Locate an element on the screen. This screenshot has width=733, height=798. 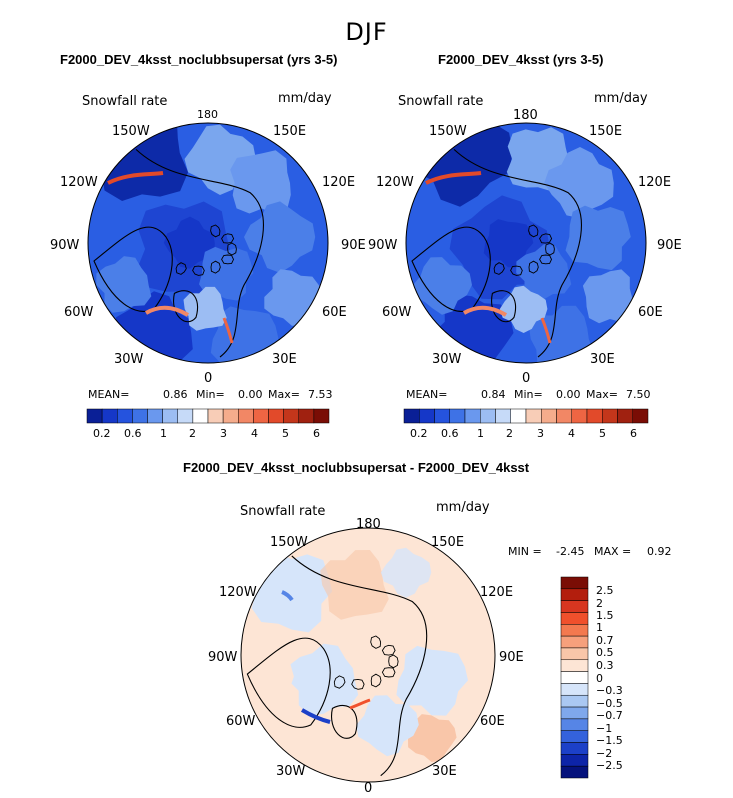
panel-1-lon-label: 180 is located at coordinates (207, 114).